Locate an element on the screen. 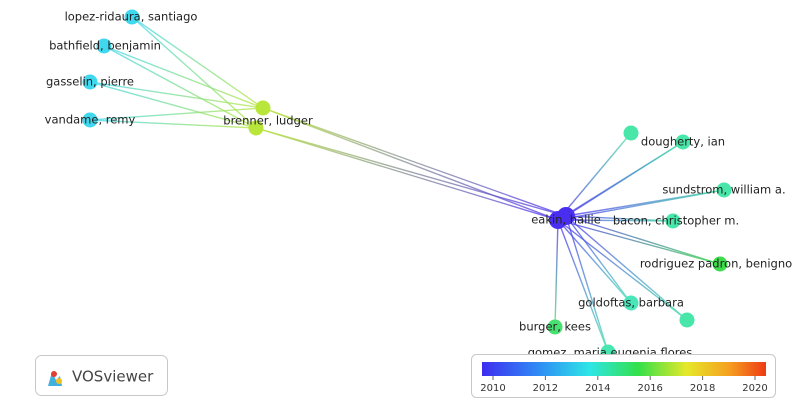 The height and width of the screenshot is (404, 805). legend-tick-label: 2014 is located at coordinates (597, 388).